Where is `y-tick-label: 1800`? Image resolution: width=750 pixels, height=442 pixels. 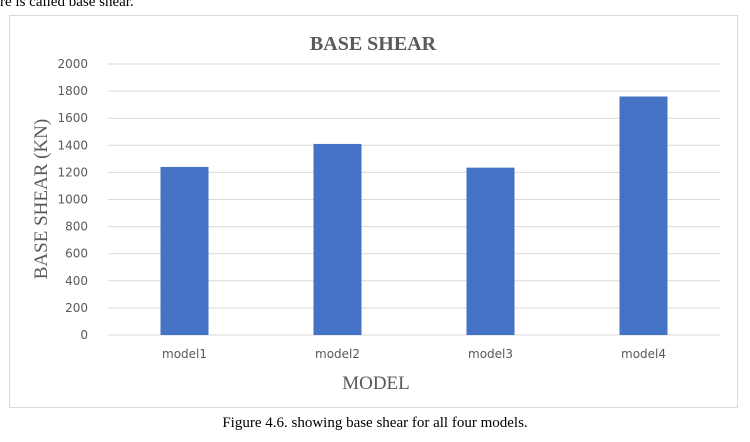
y-tick-label: 1800 is located at coordinates (72, 91).